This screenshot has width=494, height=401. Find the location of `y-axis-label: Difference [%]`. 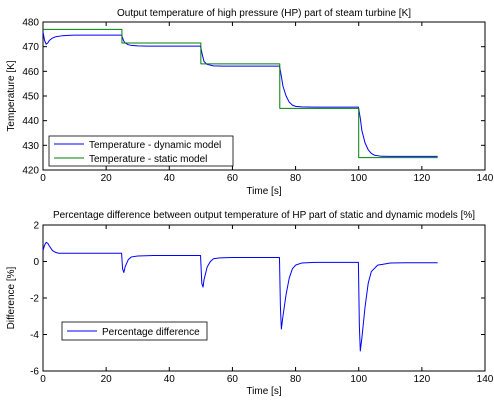

y-axis-label: Difference [%] is located at coordinates (11, 297).